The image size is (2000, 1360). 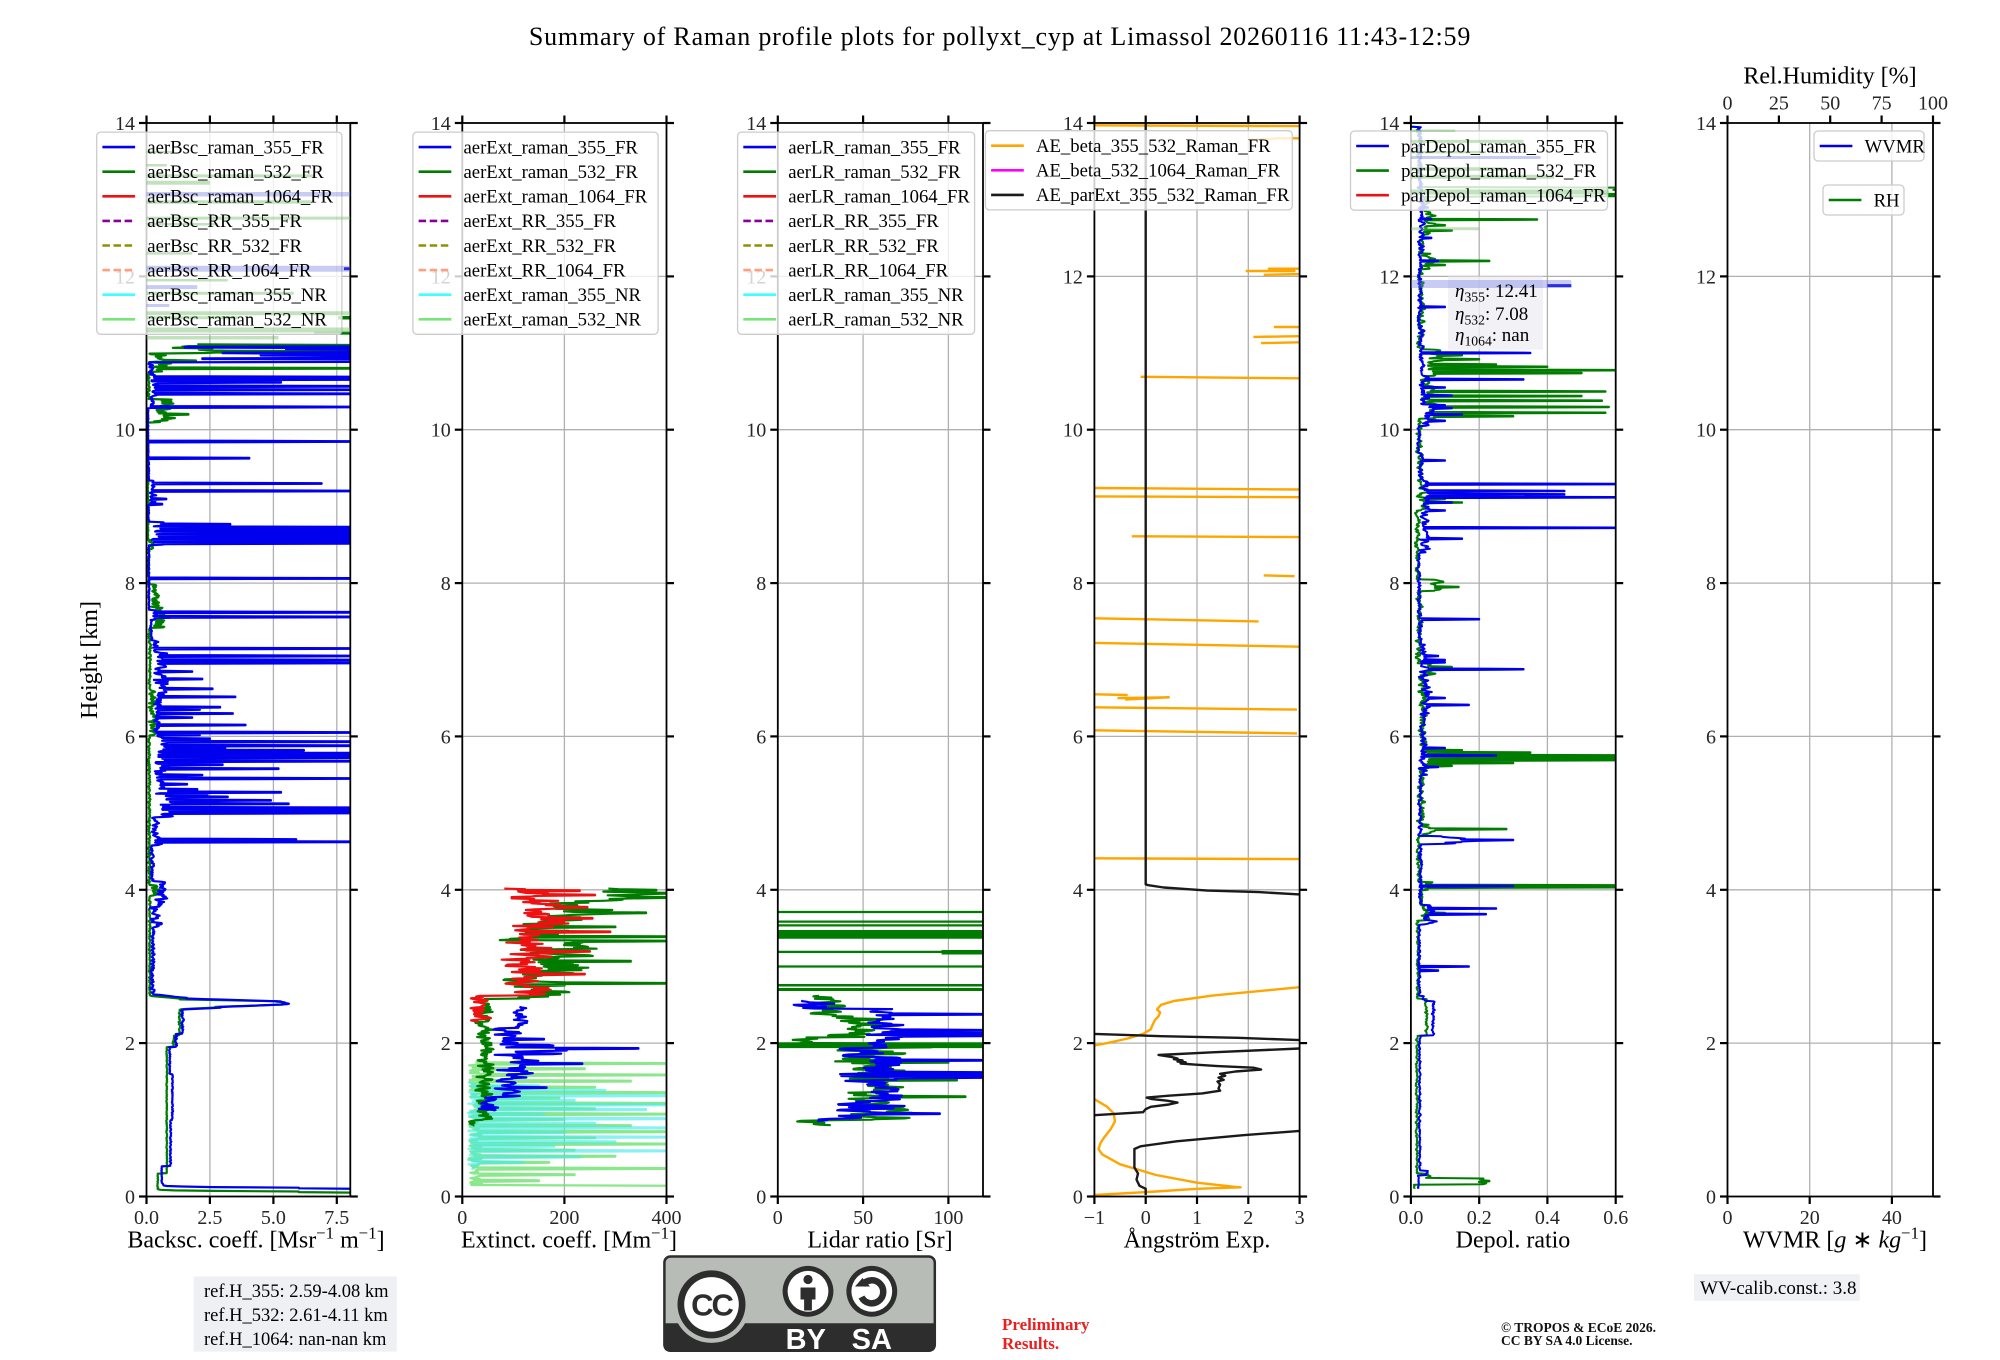 What do you see at coordinates (1810, 1218) in the screenshot?
I see `svg-text: 20` at bounding box center [1810, 1218].